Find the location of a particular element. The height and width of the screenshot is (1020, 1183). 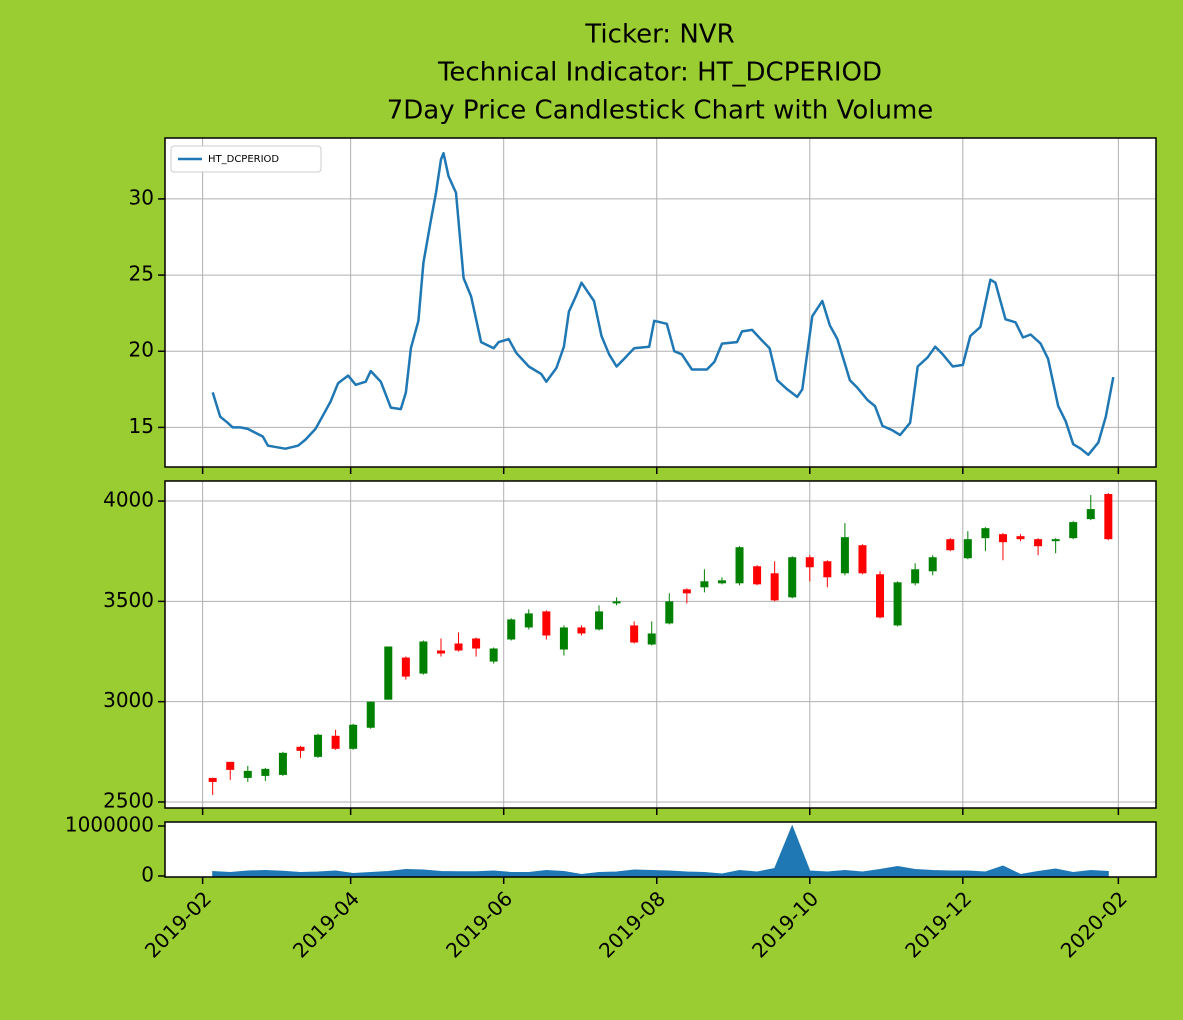

plot-frame is located at coordinates (660, 849).